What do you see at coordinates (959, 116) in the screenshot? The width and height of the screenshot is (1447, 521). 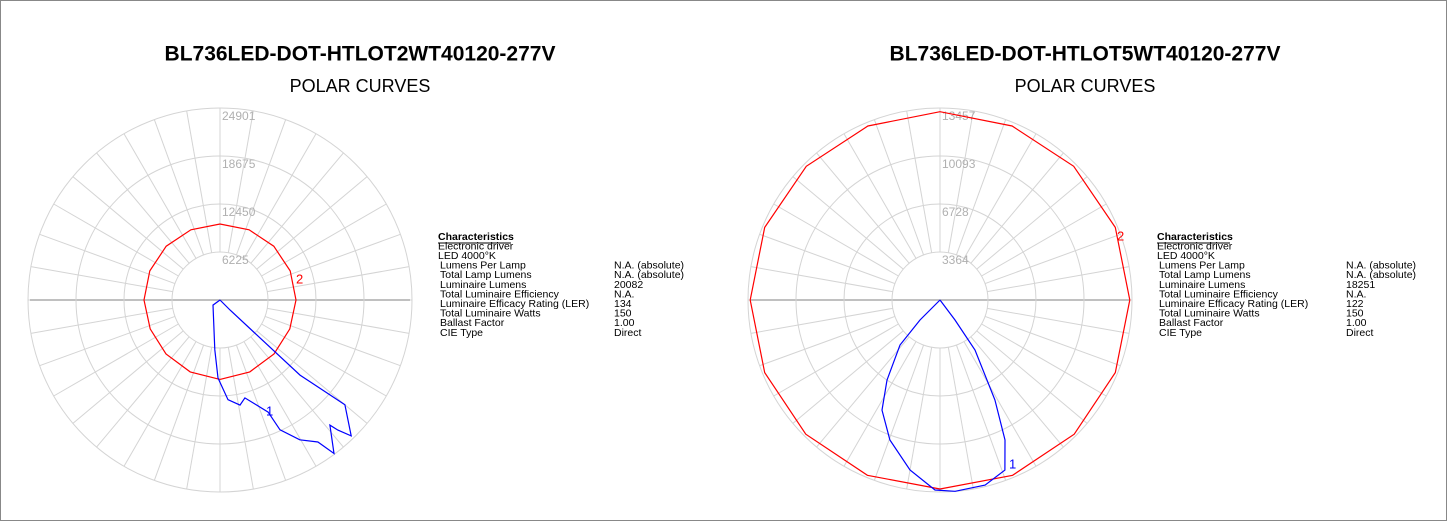 I see `r-tick-label: 13457` at bounding box center [959, 116].